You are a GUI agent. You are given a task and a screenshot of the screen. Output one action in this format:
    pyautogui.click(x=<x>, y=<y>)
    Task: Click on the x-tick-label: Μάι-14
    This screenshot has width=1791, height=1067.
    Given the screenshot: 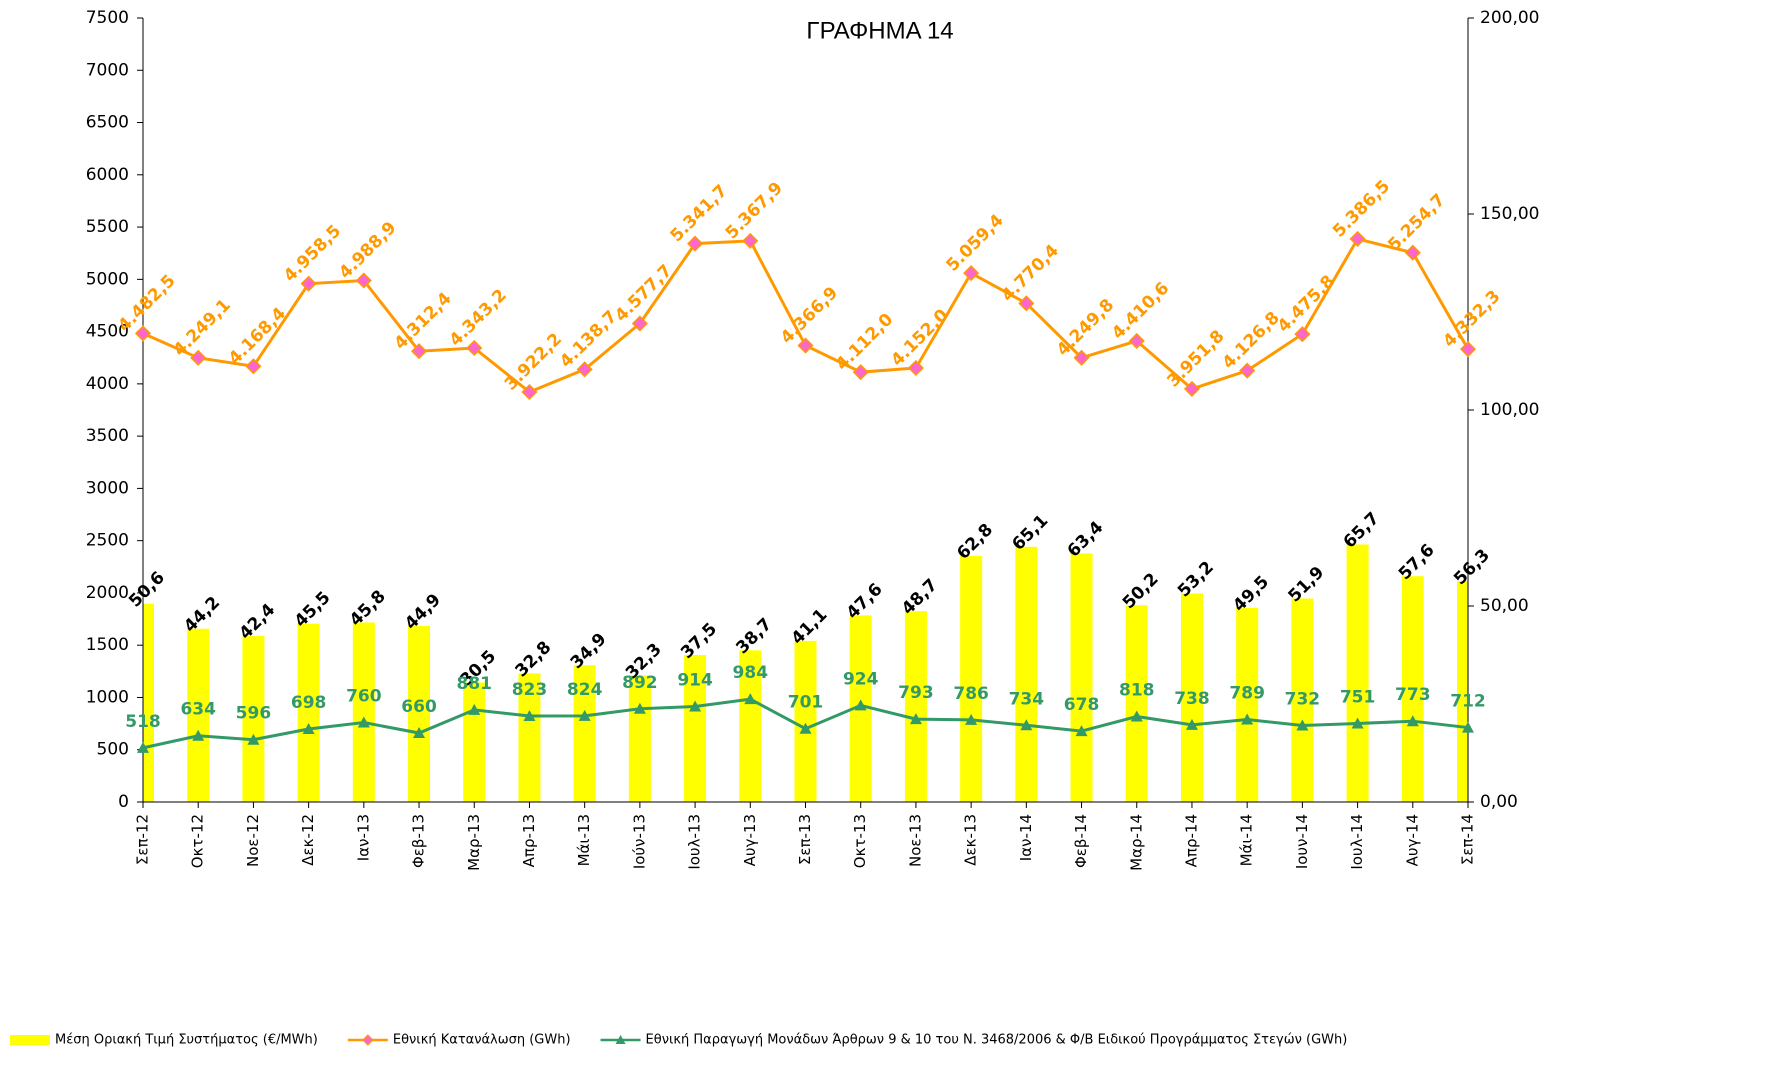 What is the action you would take?
    pyautogui.click(x=1247, y=840)
    